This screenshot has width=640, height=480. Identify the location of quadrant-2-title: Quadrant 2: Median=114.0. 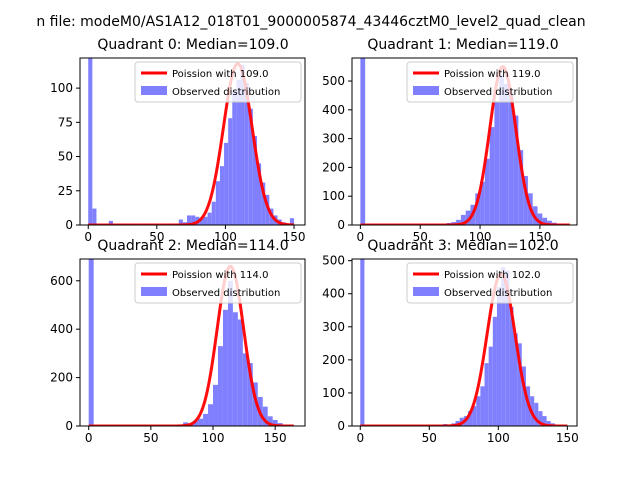
(192, 246).